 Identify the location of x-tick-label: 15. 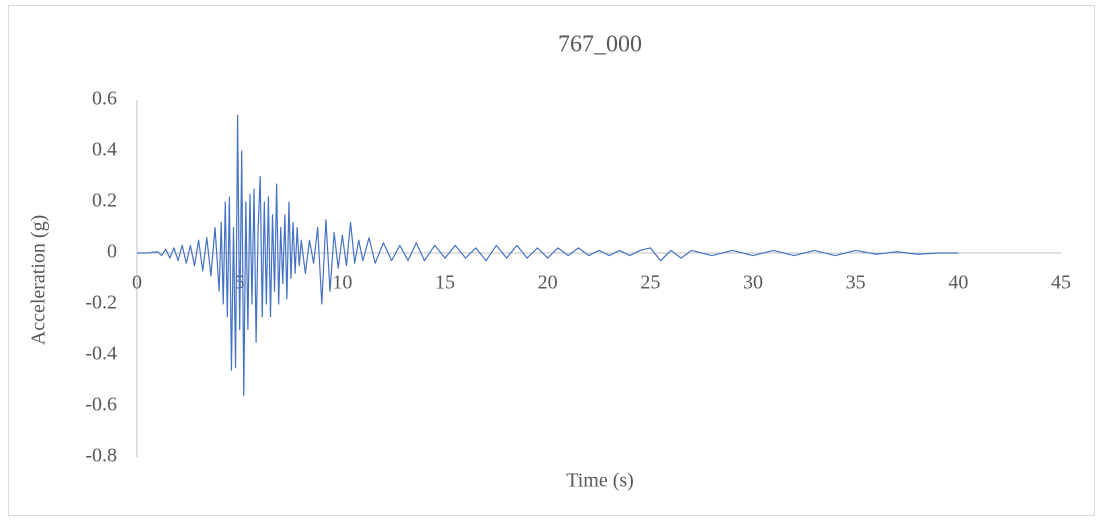
(445, 283).